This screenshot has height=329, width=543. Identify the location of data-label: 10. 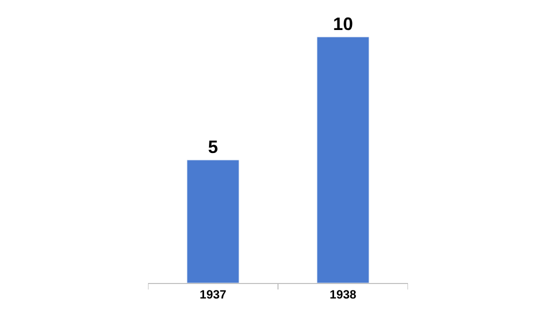
(343, 24).